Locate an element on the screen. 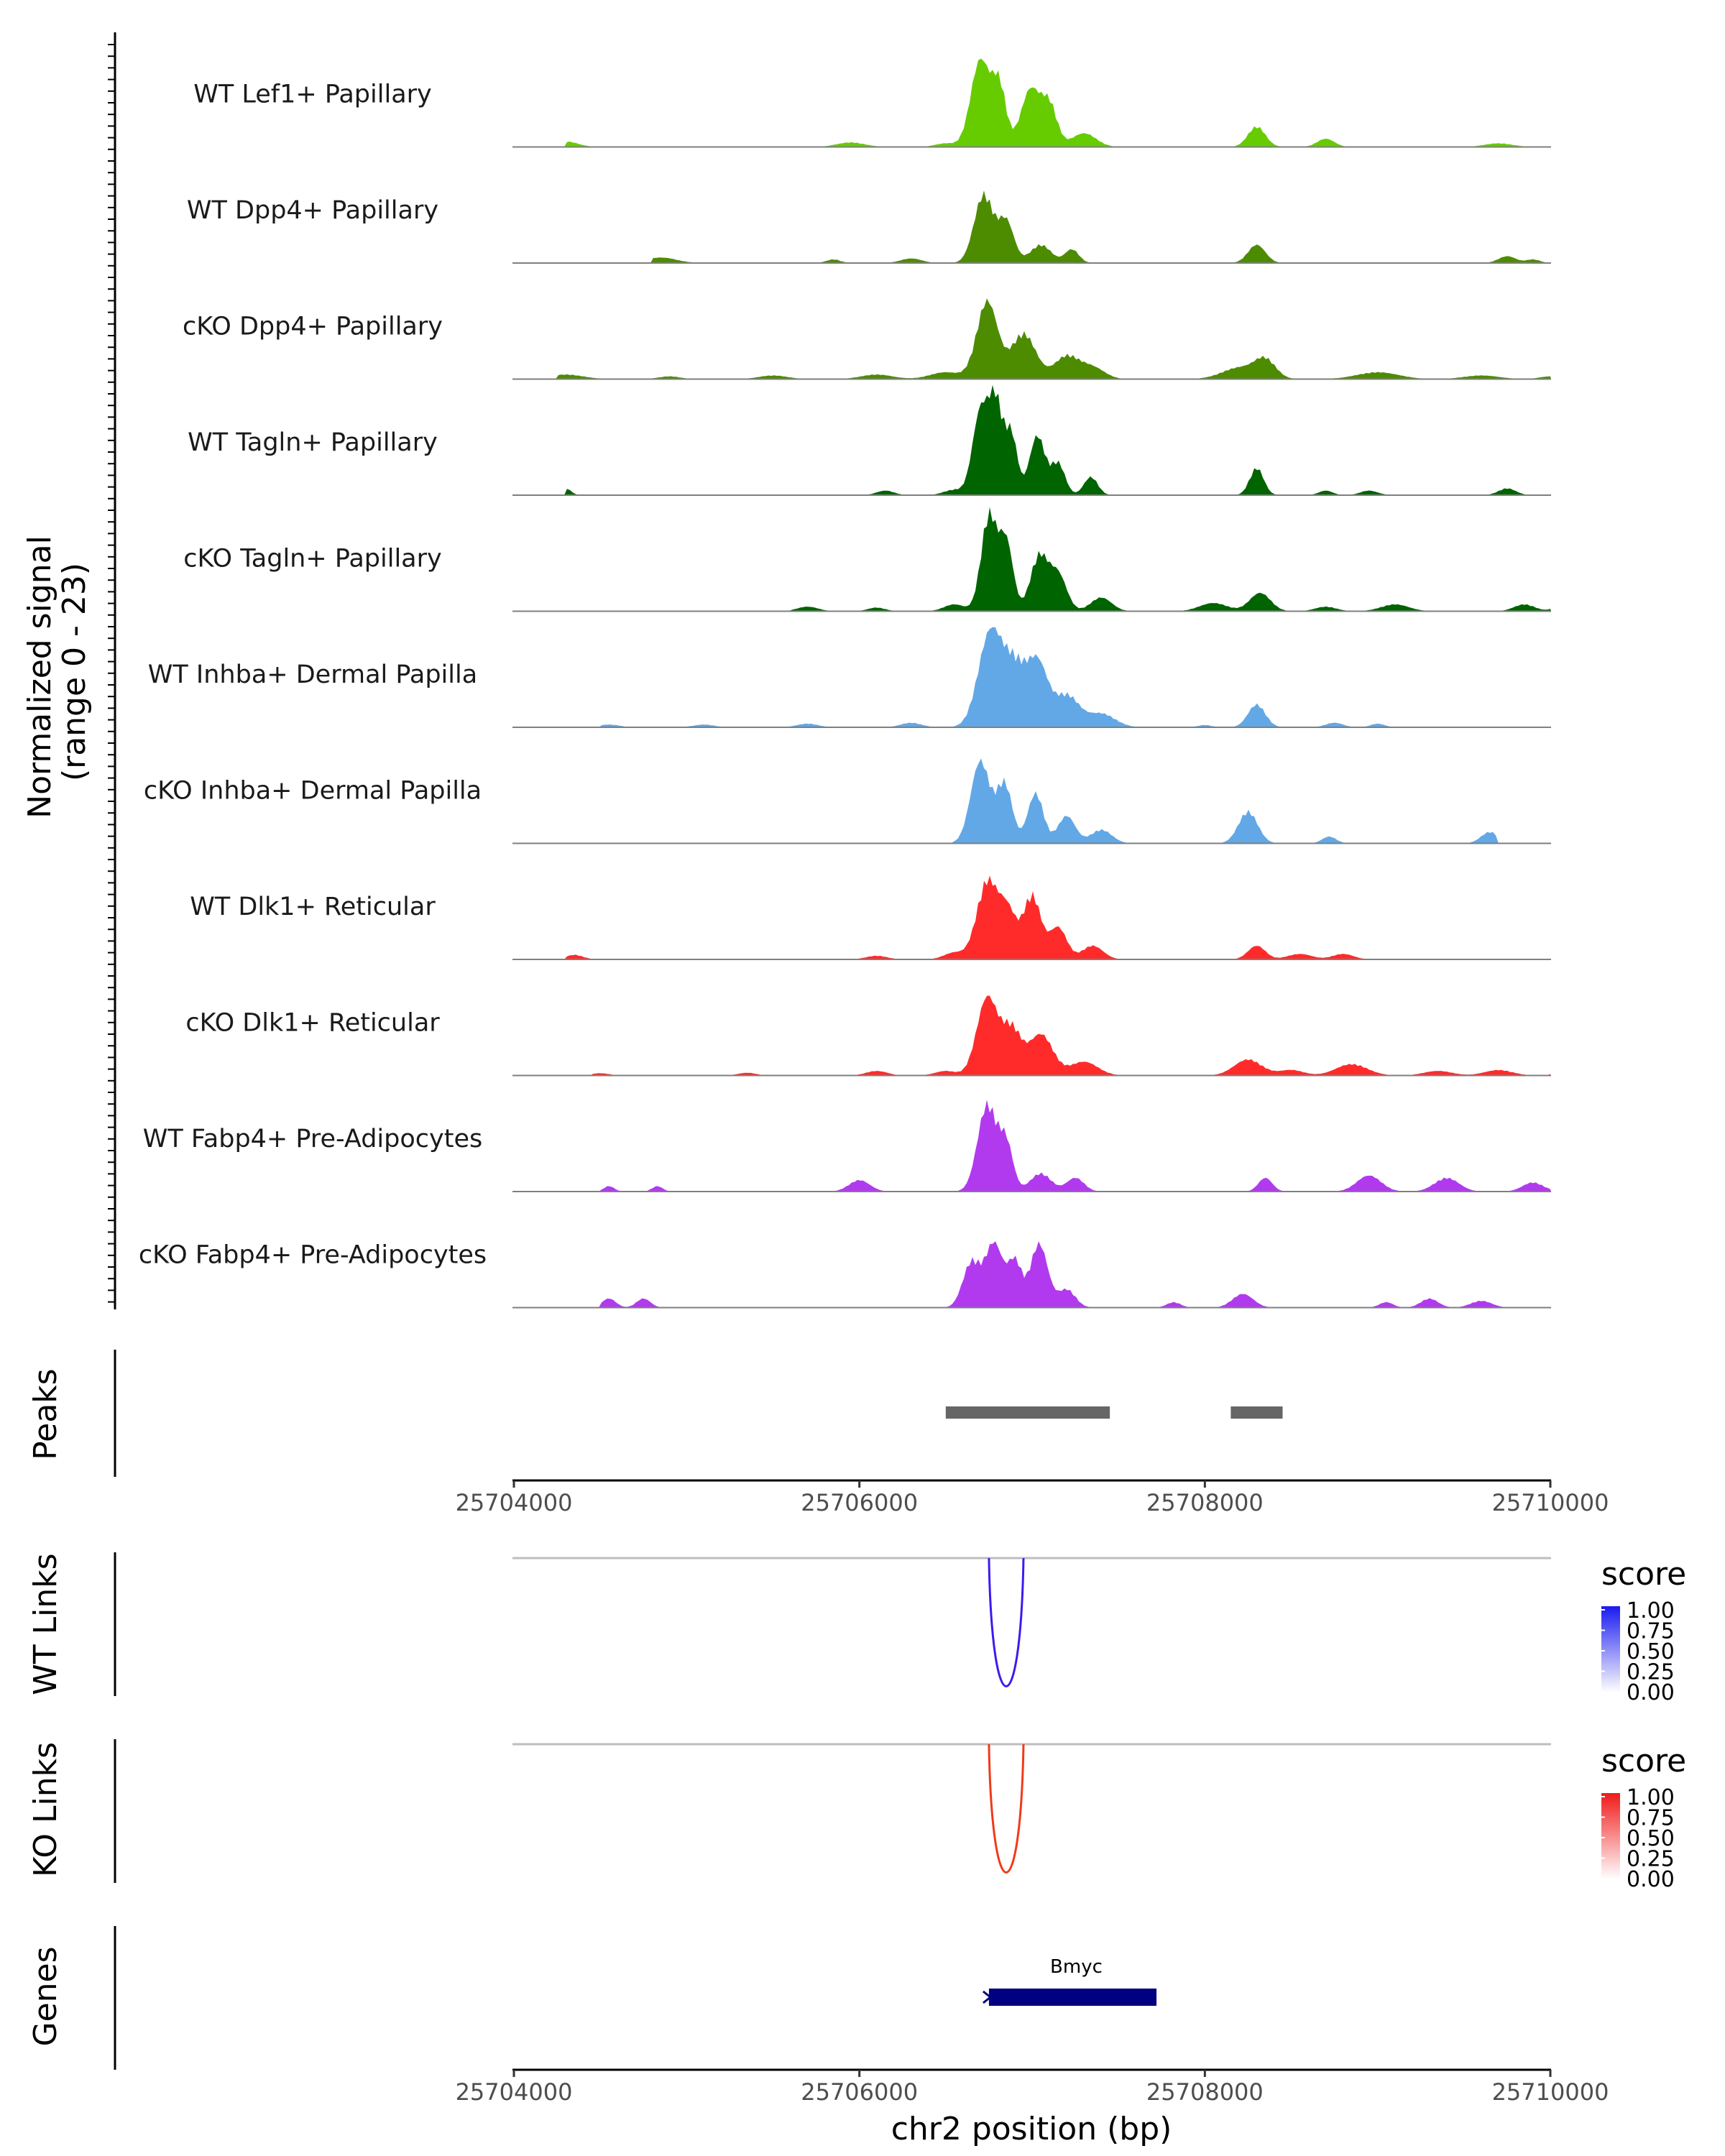 Image resolution: width=1725 pixels, height=2156 pixels. coverage-track: WT Dpp4+ Papillary is located at coordinates (869, 227).